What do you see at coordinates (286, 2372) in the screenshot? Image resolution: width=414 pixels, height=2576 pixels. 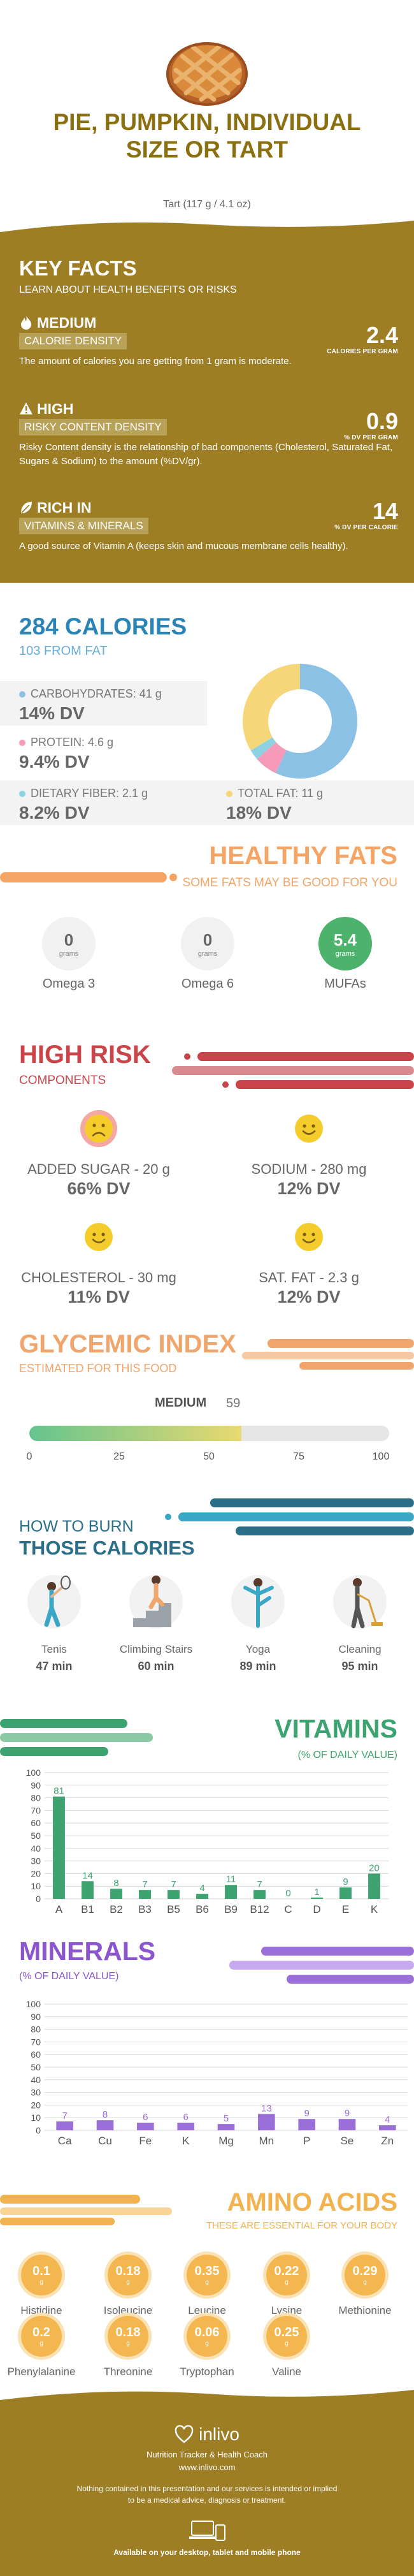 I see `amino-name: Valine` at bounding box center [286, 2372].